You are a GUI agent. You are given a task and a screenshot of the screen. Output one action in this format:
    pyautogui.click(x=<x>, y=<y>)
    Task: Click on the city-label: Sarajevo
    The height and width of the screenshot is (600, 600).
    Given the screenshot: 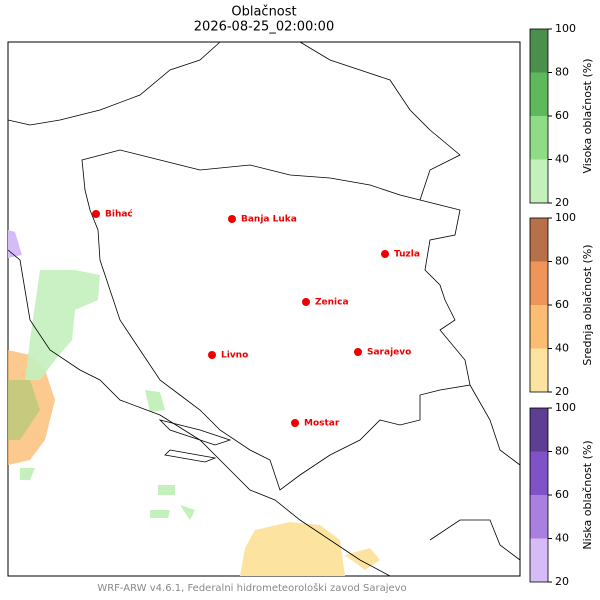 What is the action you would take?
    pyautogui.click(x=389, y=353)
    